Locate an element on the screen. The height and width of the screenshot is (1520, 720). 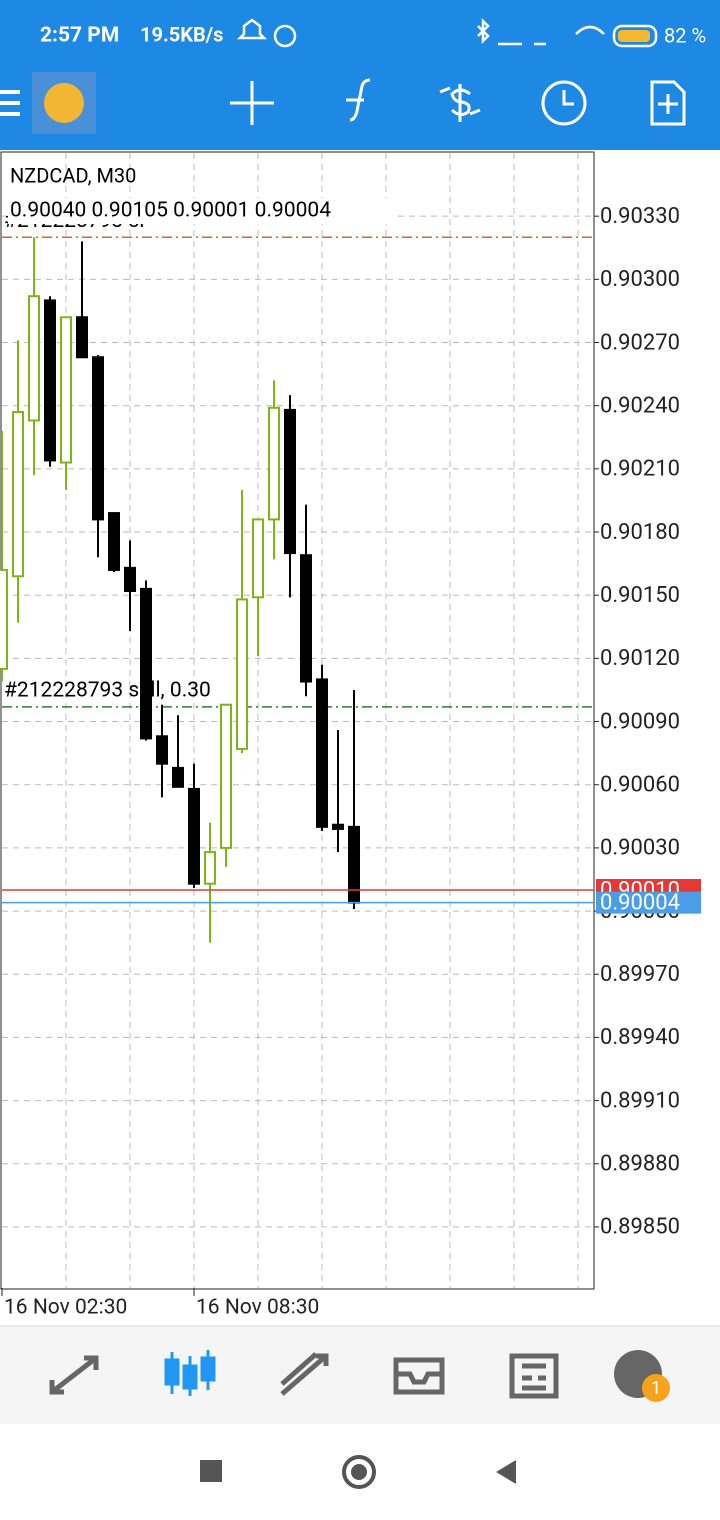
nav-recents is located at coordinates (211, 1471).